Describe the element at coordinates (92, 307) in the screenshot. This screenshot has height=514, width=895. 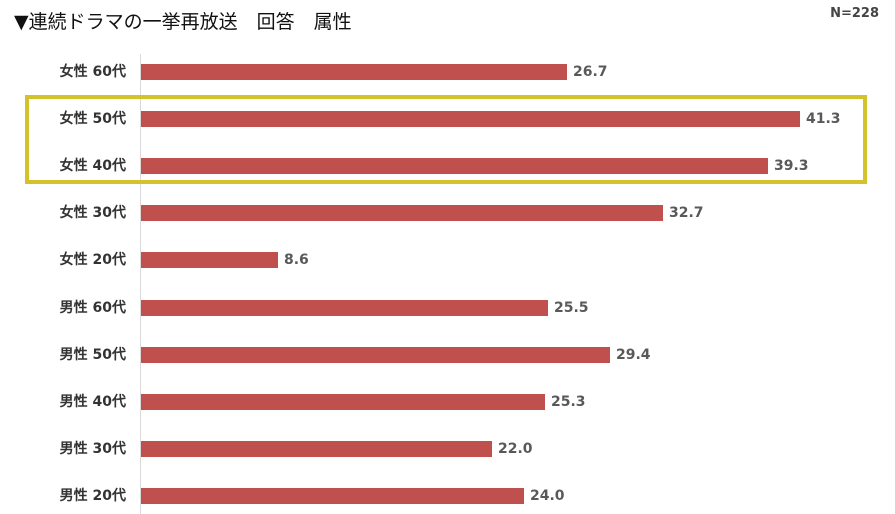
I see `category-label: 男性 60代` at that location.